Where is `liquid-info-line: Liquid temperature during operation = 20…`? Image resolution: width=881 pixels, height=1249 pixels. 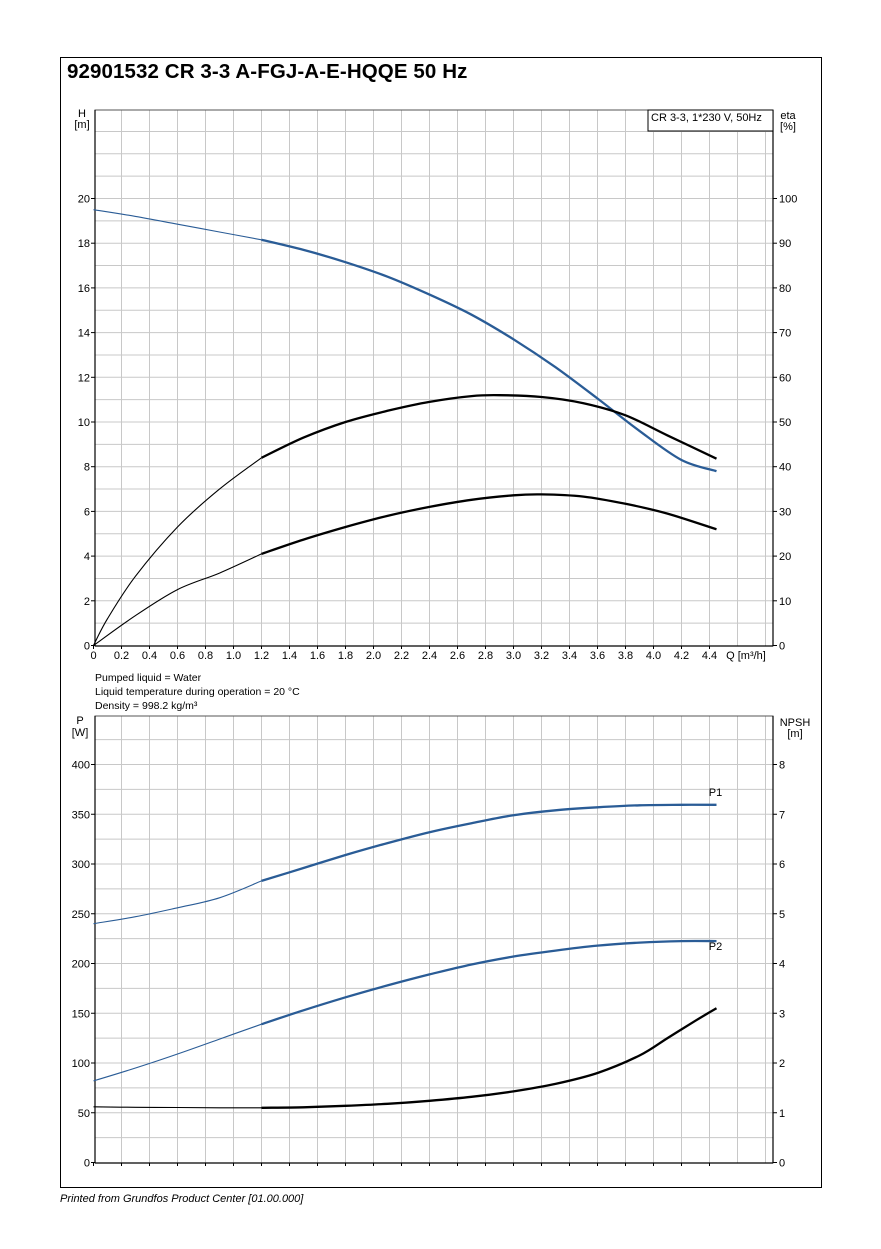 liquid-info-line: Liquid temperature during operation = 20… is located at coordinates (197, 692).